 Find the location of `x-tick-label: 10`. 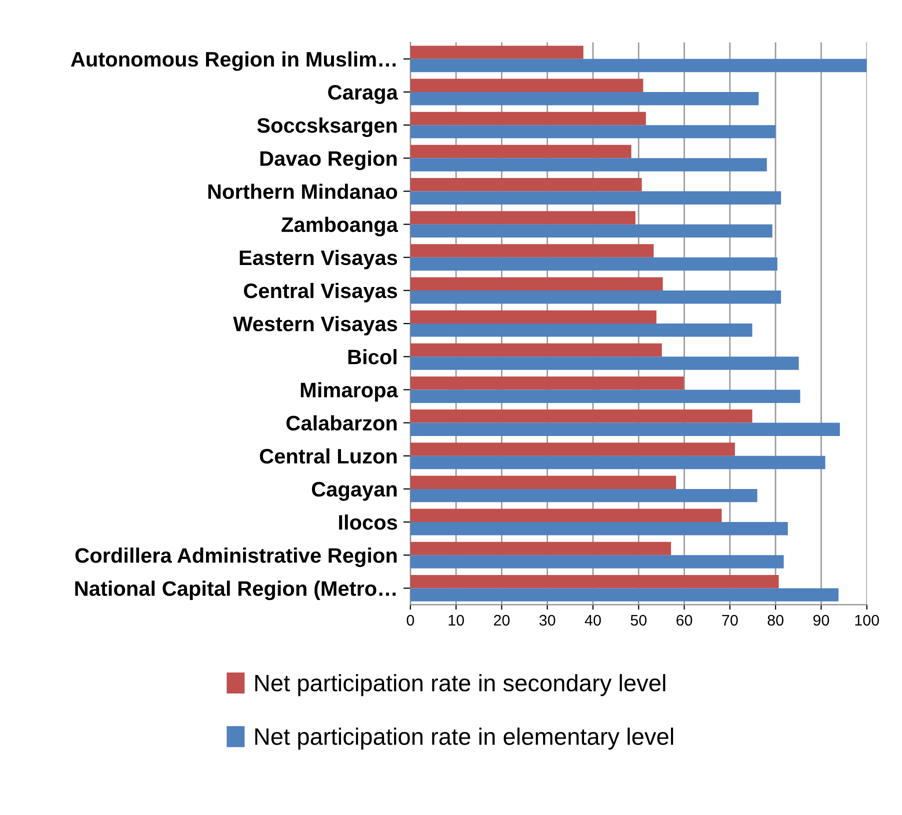

x-tick-label: 10 is located at coordinates (456, 620).